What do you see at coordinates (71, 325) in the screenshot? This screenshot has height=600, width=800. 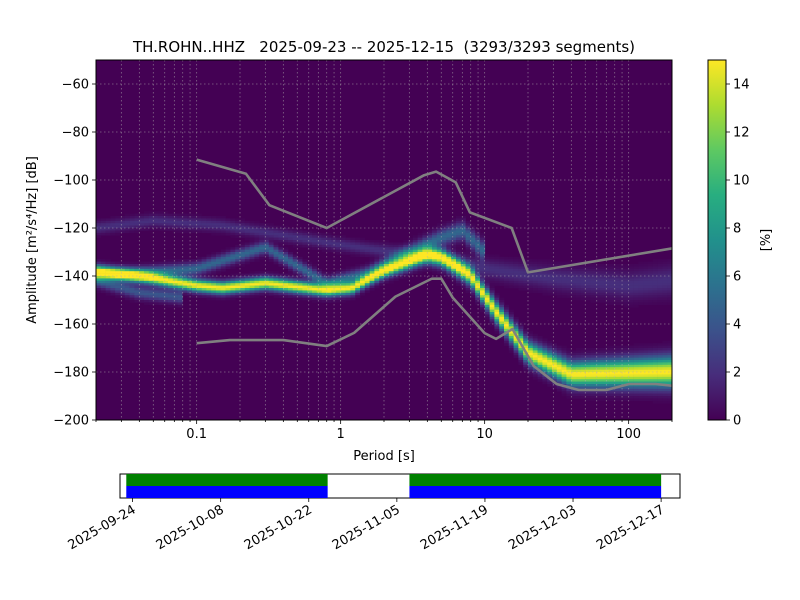 I see `y-tick-label: −160` at bounding box center [71, 325].